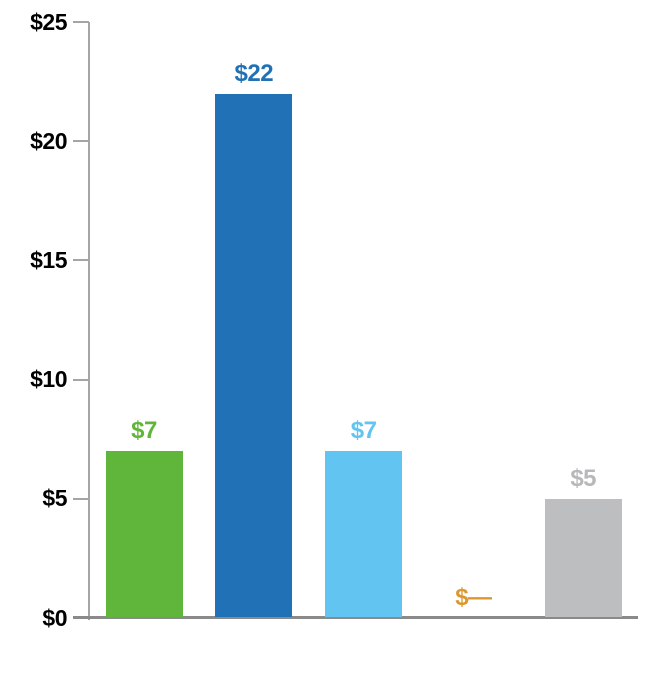 Image resolution: width=658 pixels, height=690 pixels. What do you see at coordinates (89, 321) in the screenshot?
I see `y-axis-line` at bounding box center [89, 321].